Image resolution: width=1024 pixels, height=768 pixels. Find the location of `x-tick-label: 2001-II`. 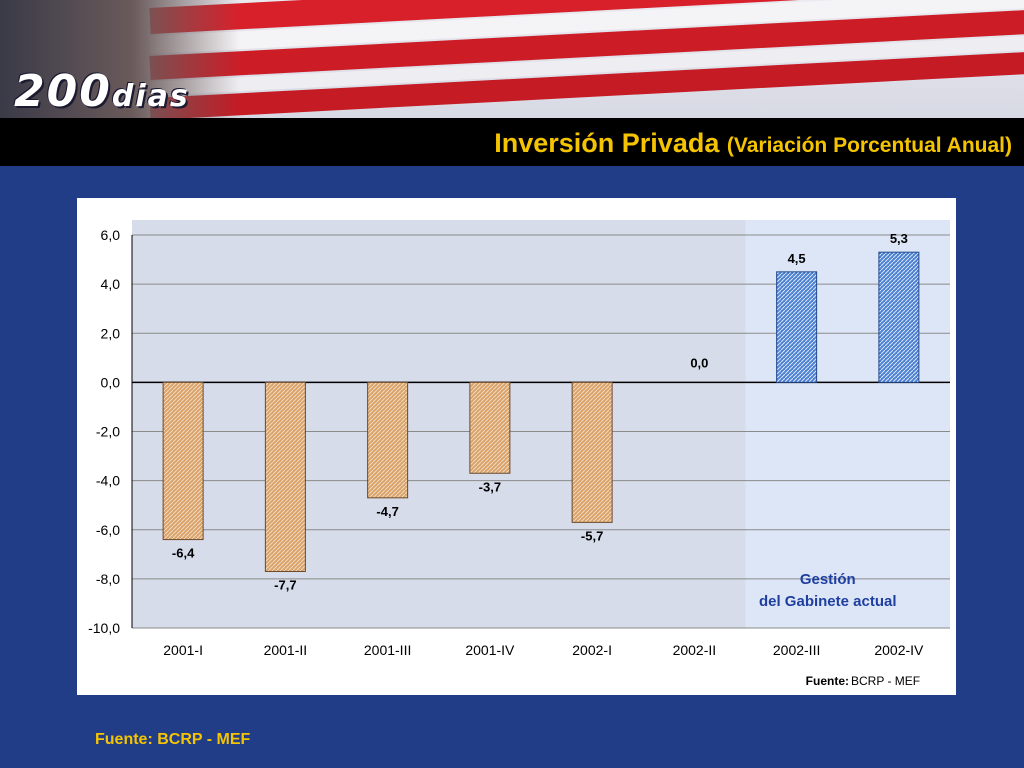

x-tick-label: 2001-II is located at coordinates (286, 650).